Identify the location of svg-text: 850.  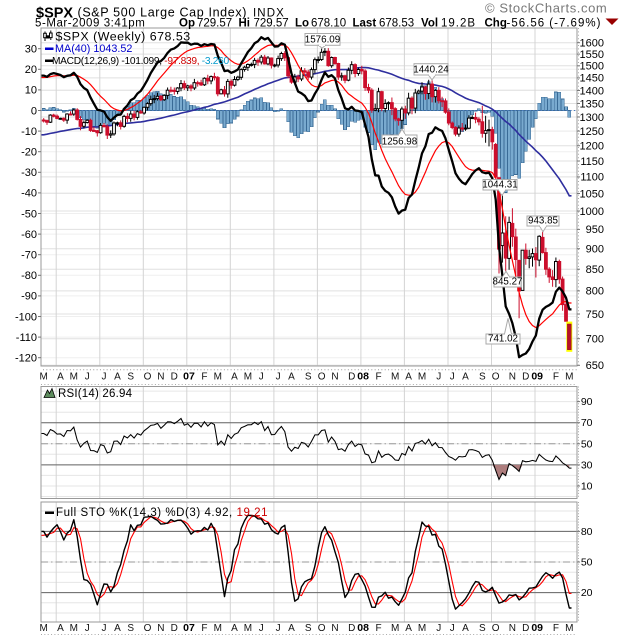
(595, 270).